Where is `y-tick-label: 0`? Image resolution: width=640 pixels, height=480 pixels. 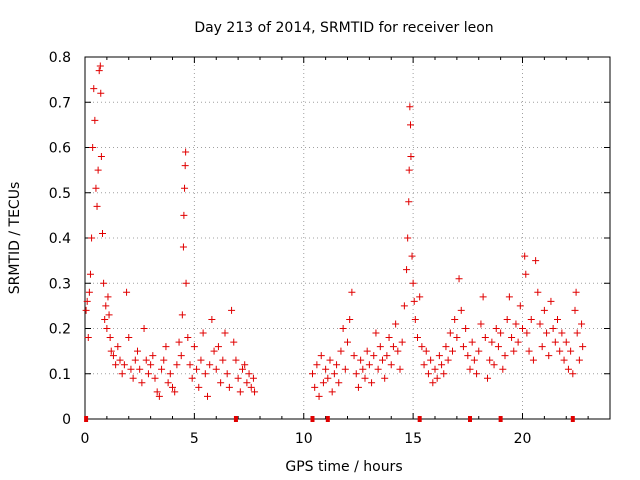
y-tick-label: 0 is located at coordinates (66, 420).